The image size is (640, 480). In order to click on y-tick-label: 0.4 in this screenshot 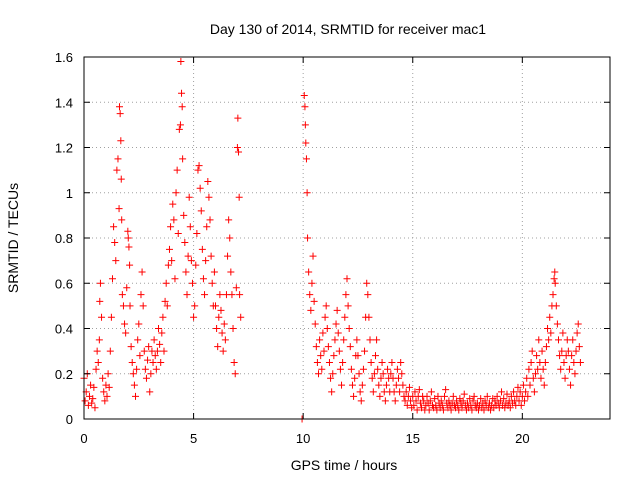, I will do `click(64, 329)`.